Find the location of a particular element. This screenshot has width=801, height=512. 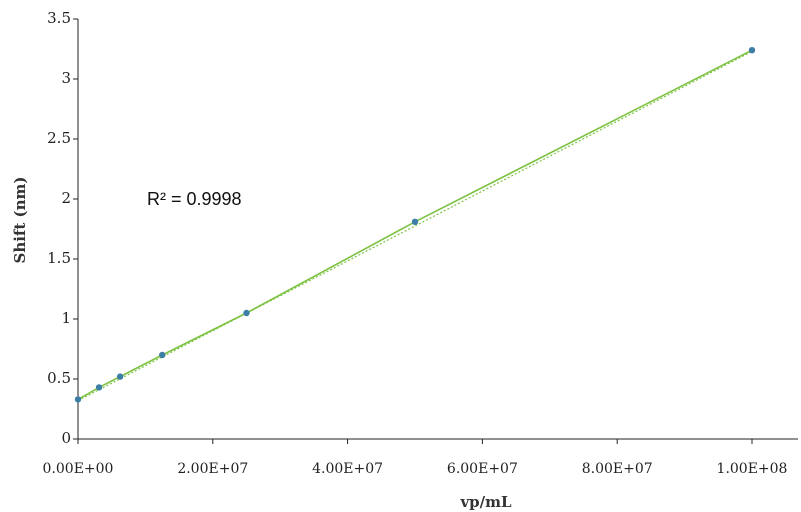

y-tick-label: 2 is located at coordinates (66, 198).